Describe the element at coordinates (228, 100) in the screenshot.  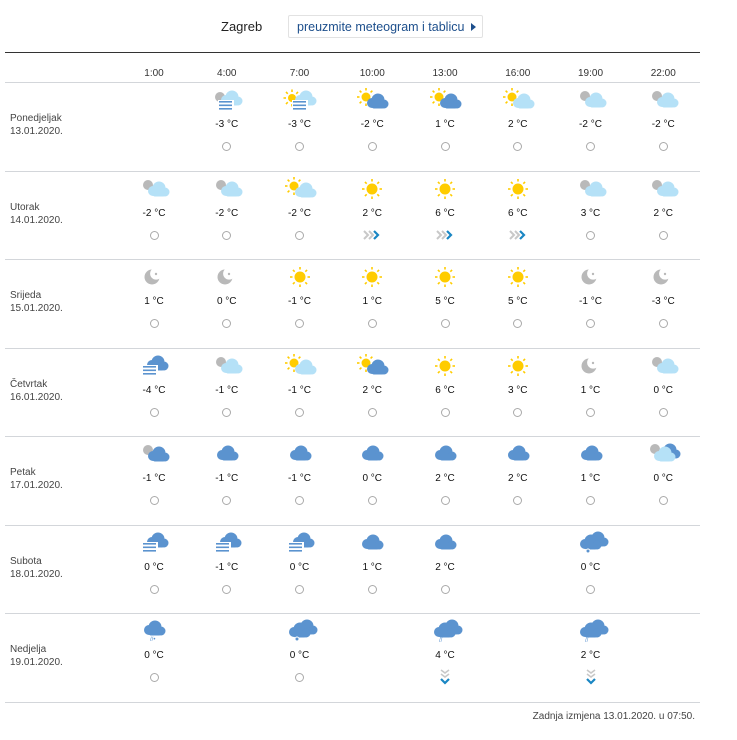
I see `fog-moon-icon` at that location.